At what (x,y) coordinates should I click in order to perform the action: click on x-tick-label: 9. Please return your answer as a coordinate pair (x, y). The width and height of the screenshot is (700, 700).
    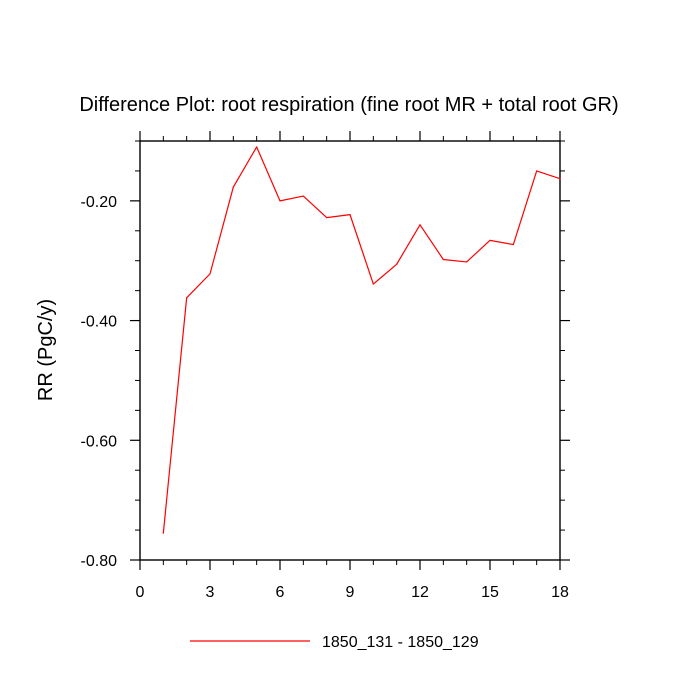
    Looking at the image, I should click on (350, 592).